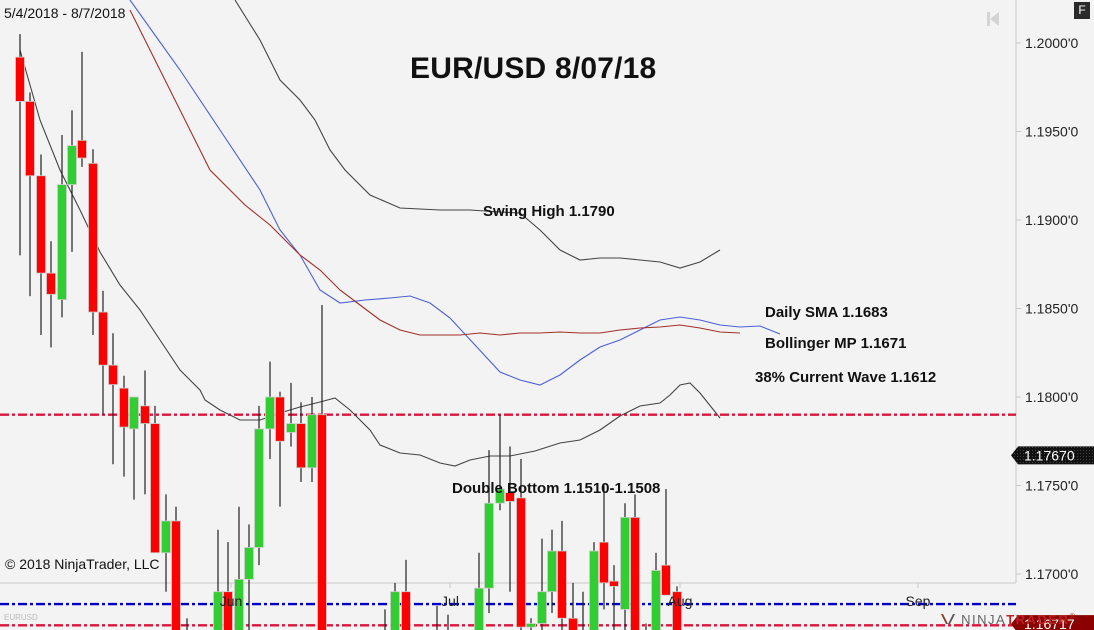 The image size is (1094, 630). What do you see at coordinates (918, 601) in the screenshot?
I see `x-tick-label: Sep` at bounding box center [918, 601].